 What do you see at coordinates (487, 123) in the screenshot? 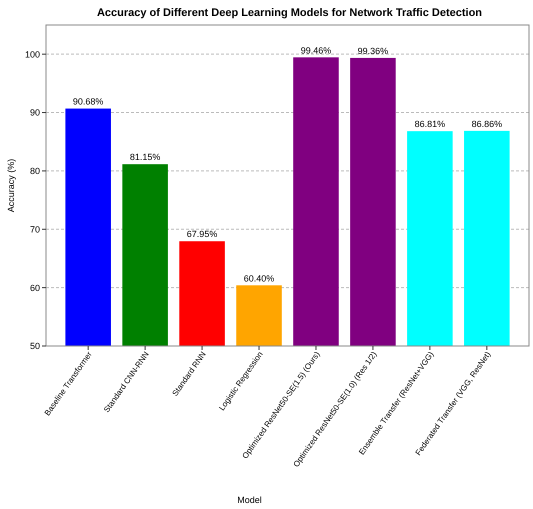
I see `data-label: 86.86%` at bounding box center [487, 123].